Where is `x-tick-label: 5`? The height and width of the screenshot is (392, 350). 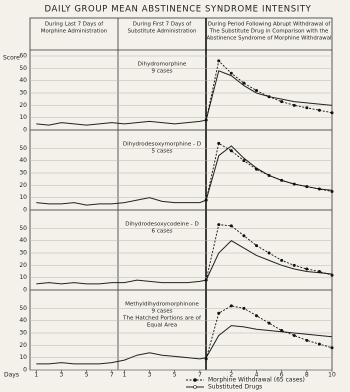
x-tick-label: 5 is located at coordinates (175, 375).